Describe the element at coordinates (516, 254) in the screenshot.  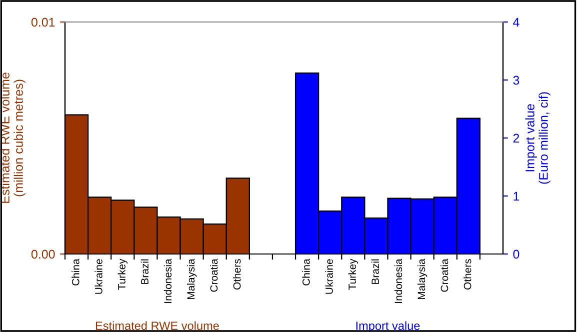
I see `y2-tick-label: 0` at that location.